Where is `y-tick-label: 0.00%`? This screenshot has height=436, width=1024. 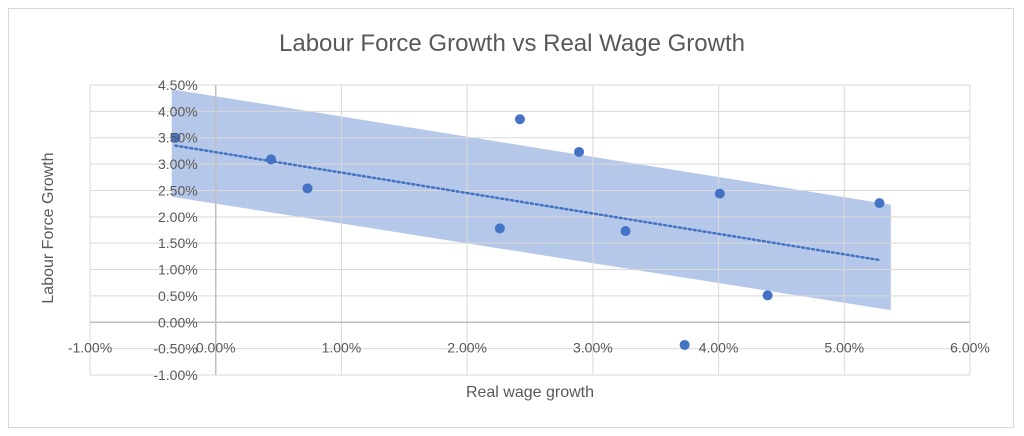 y-tick-label: 0.00% is located at coordinates (178, 322).